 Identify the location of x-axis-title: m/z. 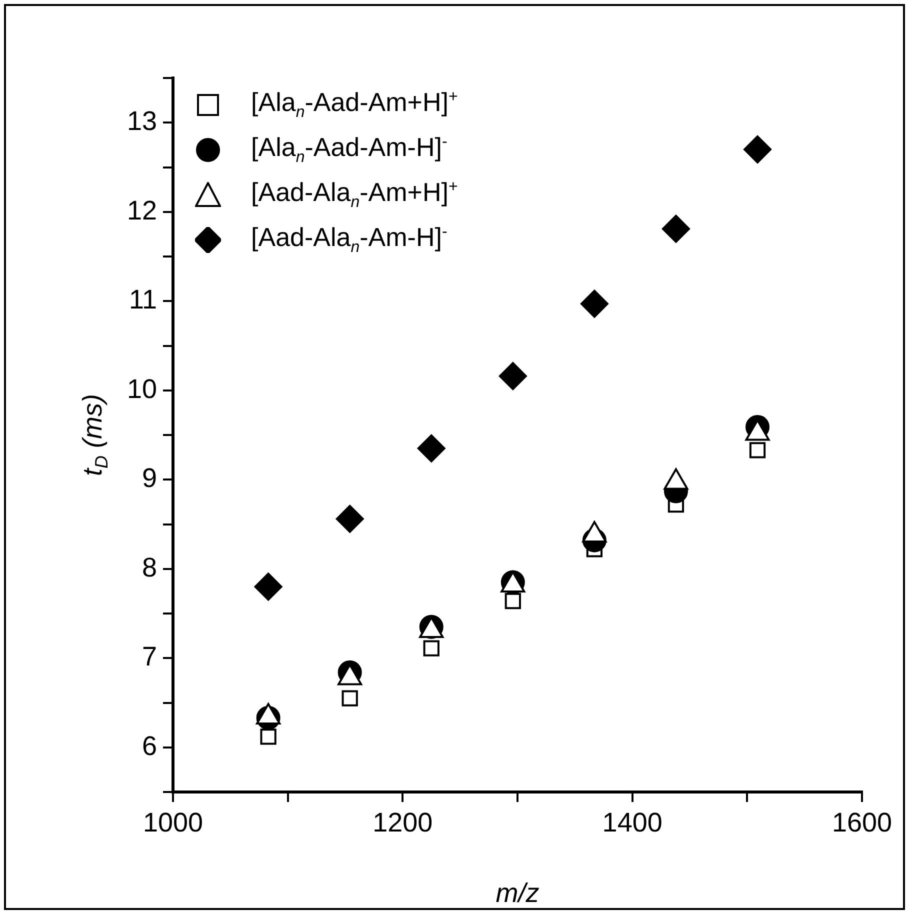
(518, 893).